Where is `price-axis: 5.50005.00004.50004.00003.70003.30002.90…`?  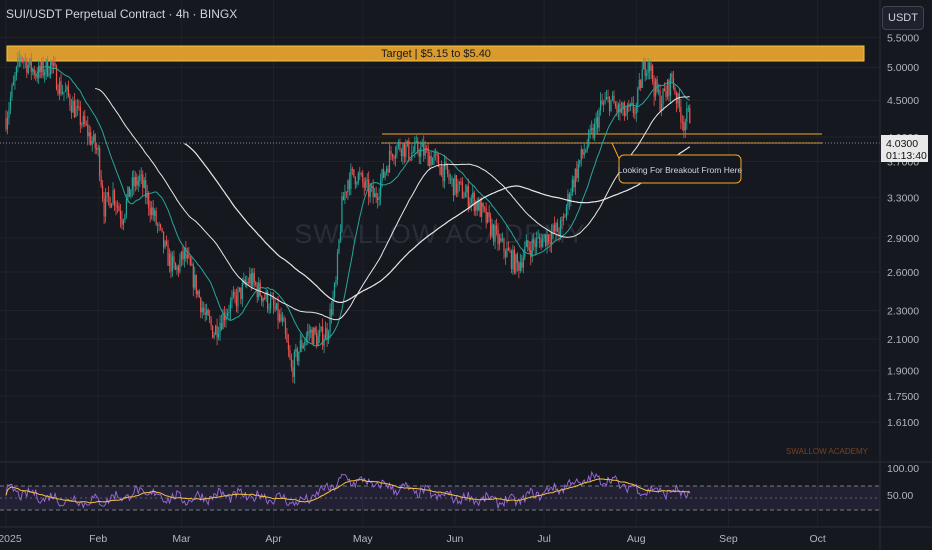
price-axis: 5.50005.00004.50004.00003.70003.30002.90… is located at coordinates (903, 230).